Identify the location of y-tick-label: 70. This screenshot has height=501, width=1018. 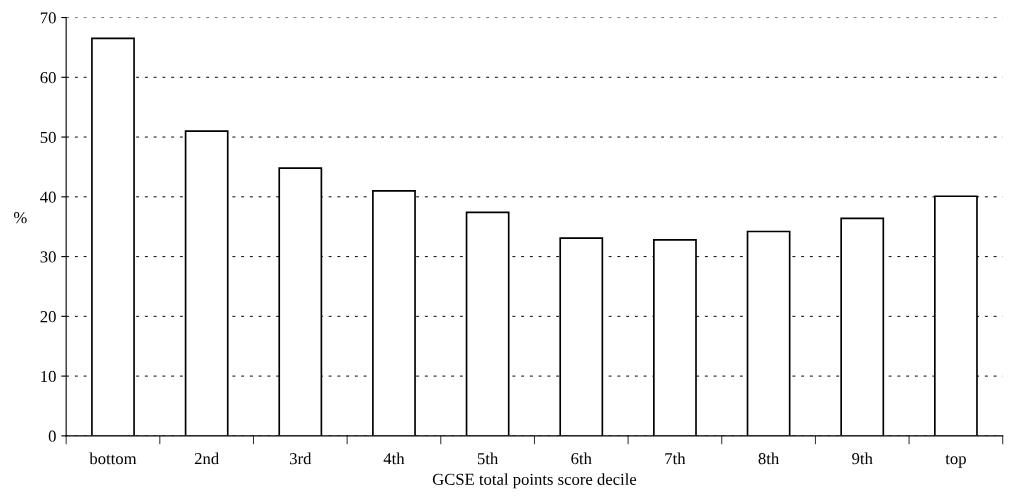
(48, 18).